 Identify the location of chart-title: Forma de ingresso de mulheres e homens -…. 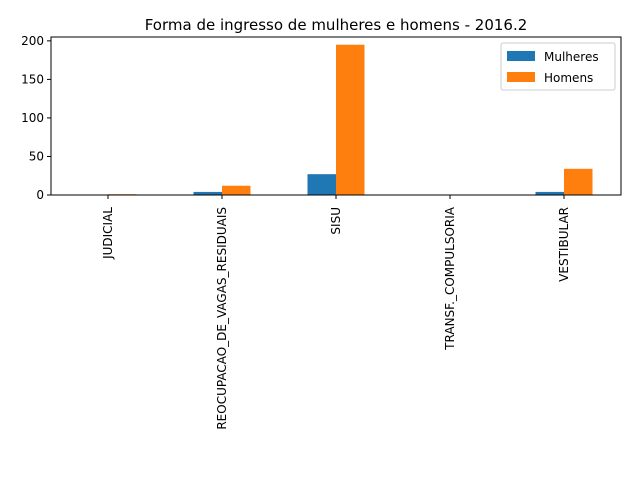
(336, 25).